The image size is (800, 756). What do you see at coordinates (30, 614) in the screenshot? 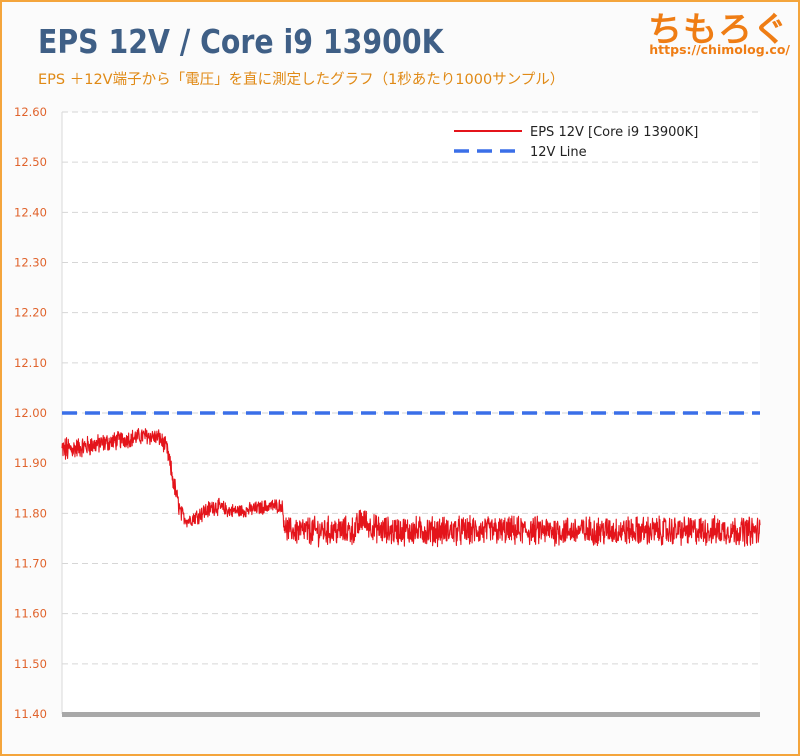
I see `y-tick-label: 11.60` at bounding box center [30, 614].